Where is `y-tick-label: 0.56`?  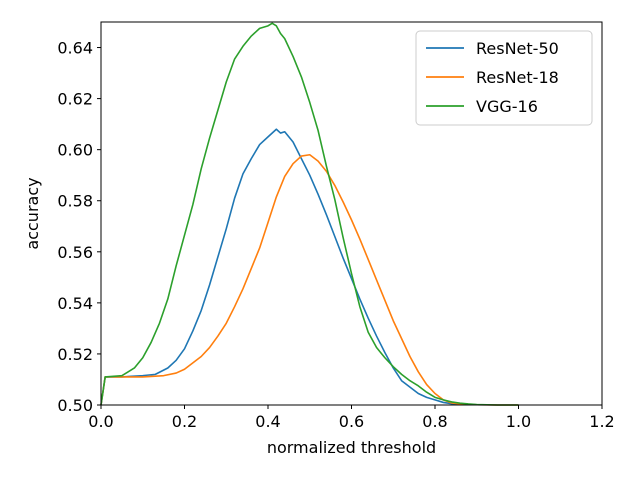
y-tick-label: 0.56 is located at coordinates (75, 252).